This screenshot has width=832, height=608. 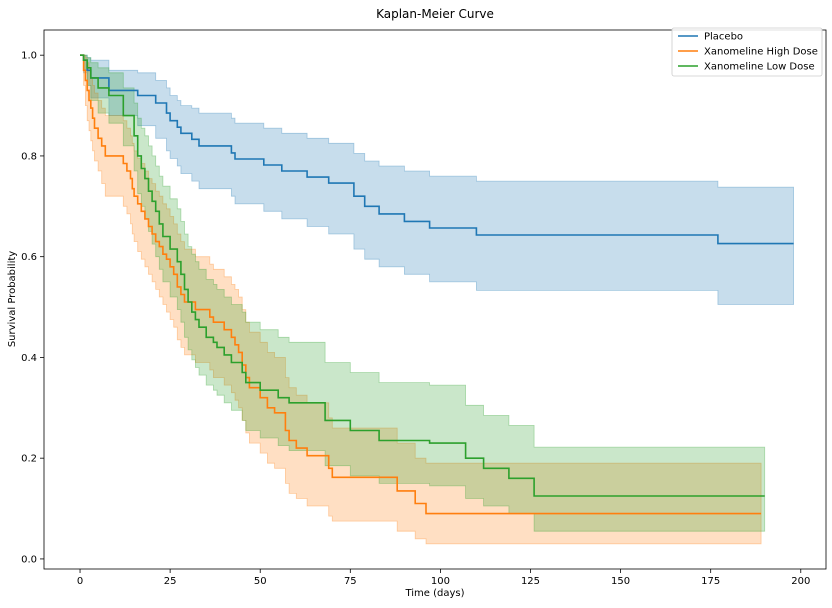 What do you see at coordinates (759, 67) in the screenshot?
I see `legend-label-xanomeline-low-dose: Xanomeline Low Dose` at bounding box center [759, 67].